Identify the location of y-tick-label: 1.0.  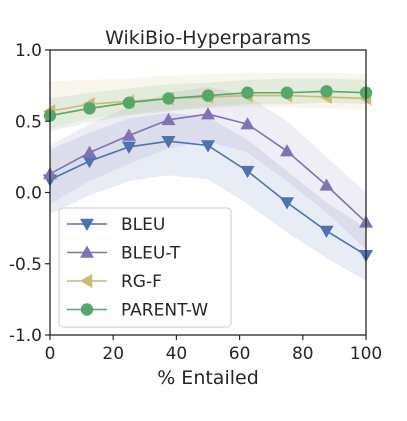
(28, 51).